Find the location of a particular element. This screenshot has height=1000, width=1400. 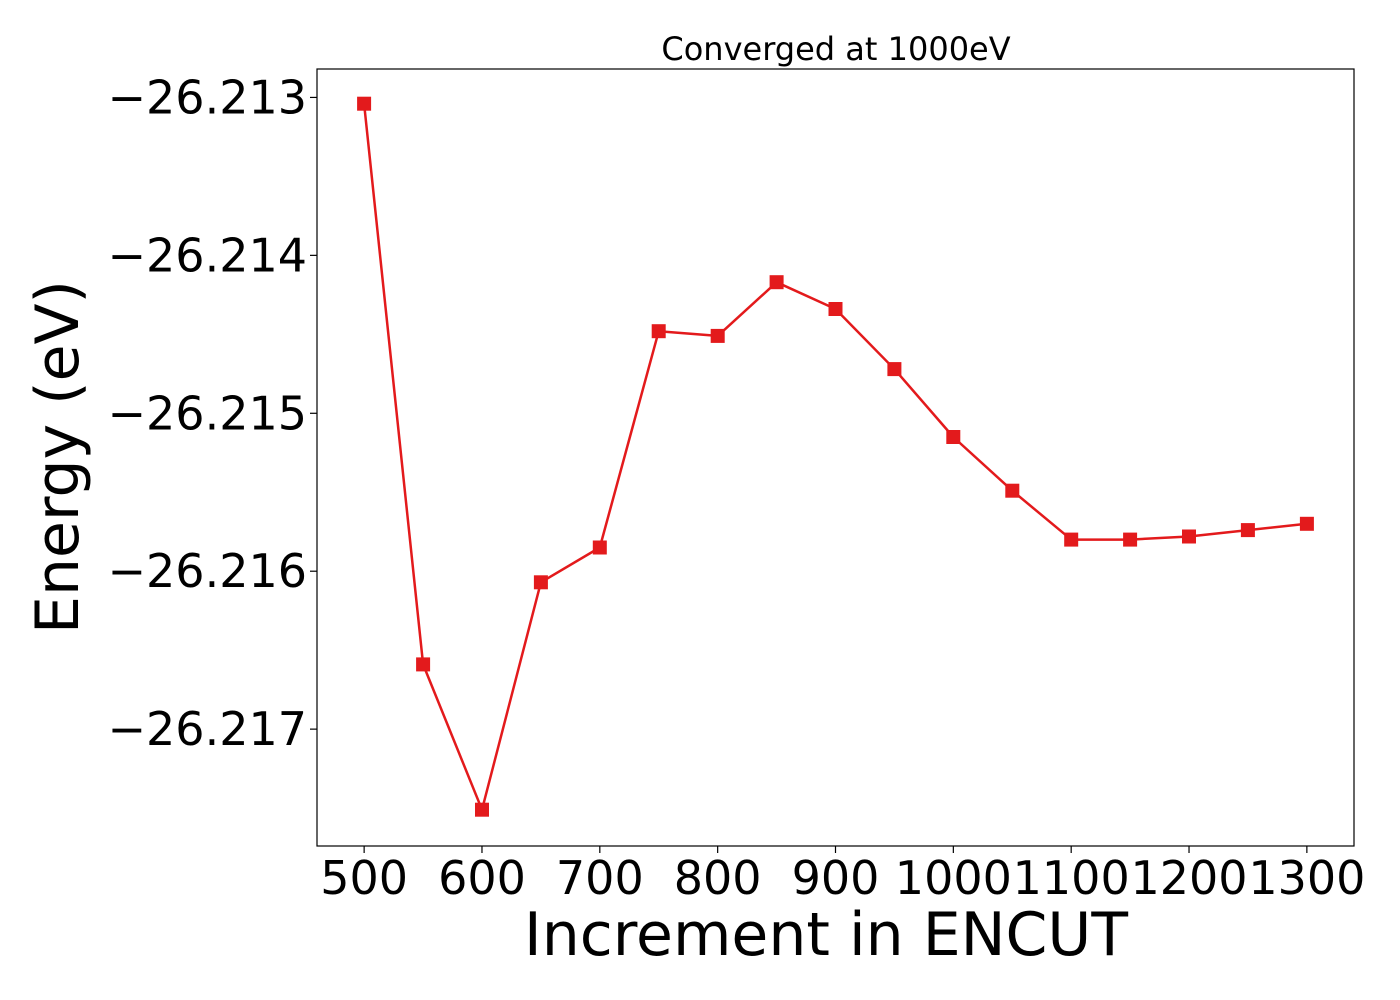

y-tick-label: −26.215 is located at coordinates (208, 413).